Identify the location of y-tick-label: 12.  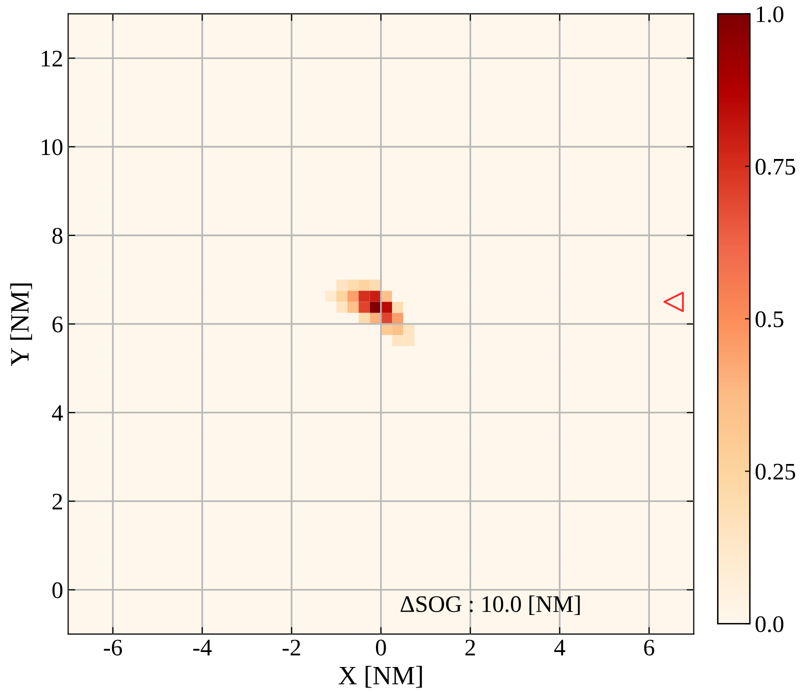
(52, 58).